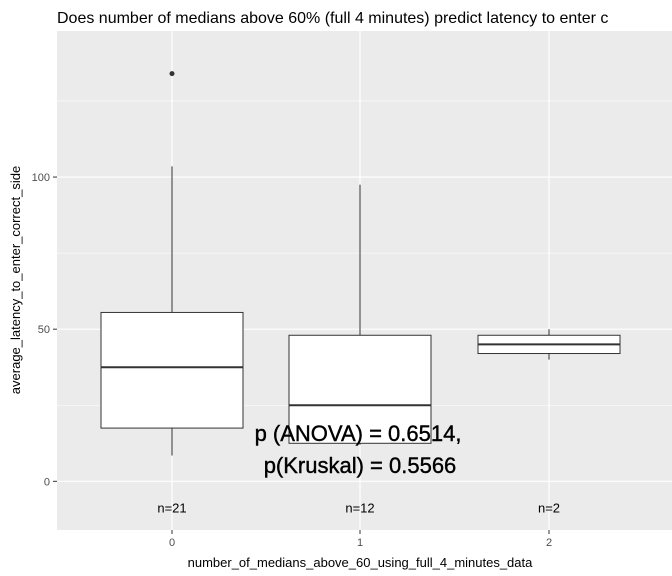 The width and height of the screenshot is (672, 576). What do you see at coordinates (41, 178) in the screenshot?
I see `y-tick-label: 100` at bounding box center [41, 178].